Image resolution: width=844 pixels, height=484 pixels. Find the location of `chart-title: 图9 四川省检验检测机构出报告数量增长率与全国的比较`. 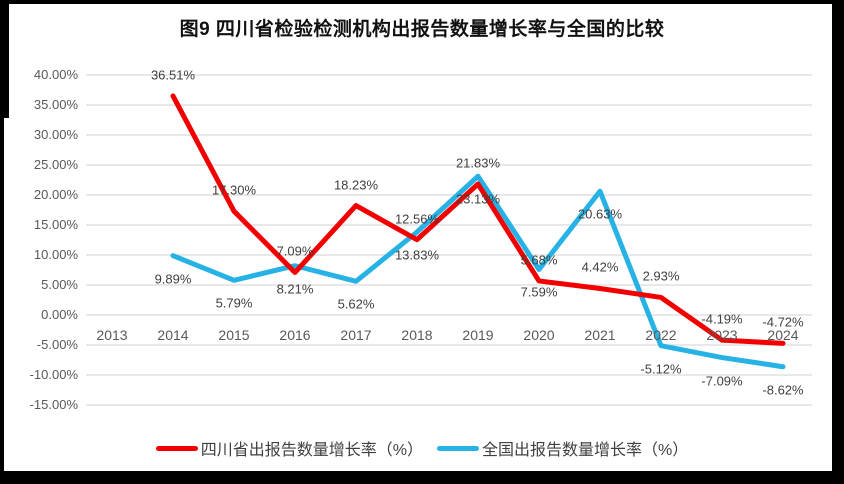

chart-title: 图9 四川省检验检测机构出报告数量增长率与全国的比较 is located at coordinates (422, 29).